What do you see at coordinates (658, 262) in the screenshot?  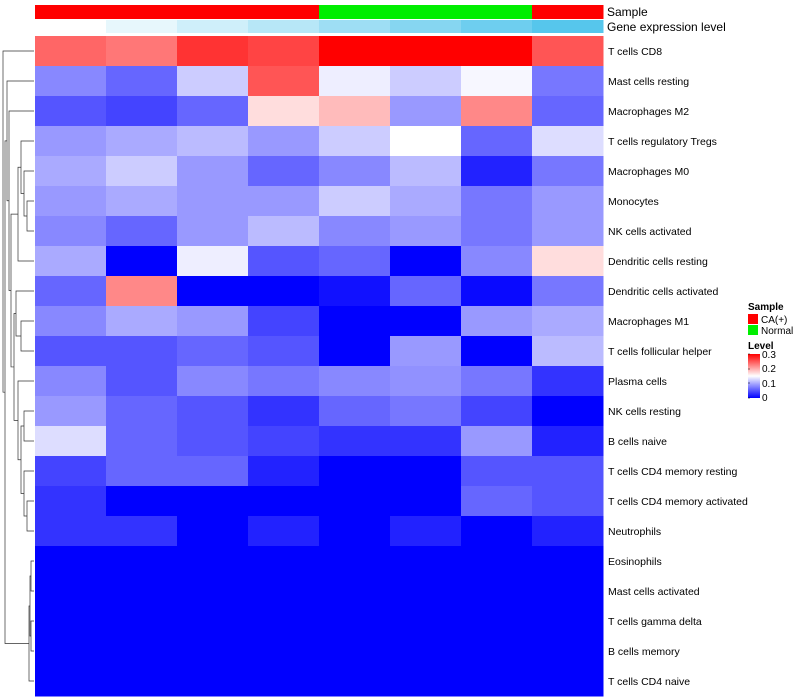 I see `row-label: Dendritic cells resting` at bounding box center [658, 262].